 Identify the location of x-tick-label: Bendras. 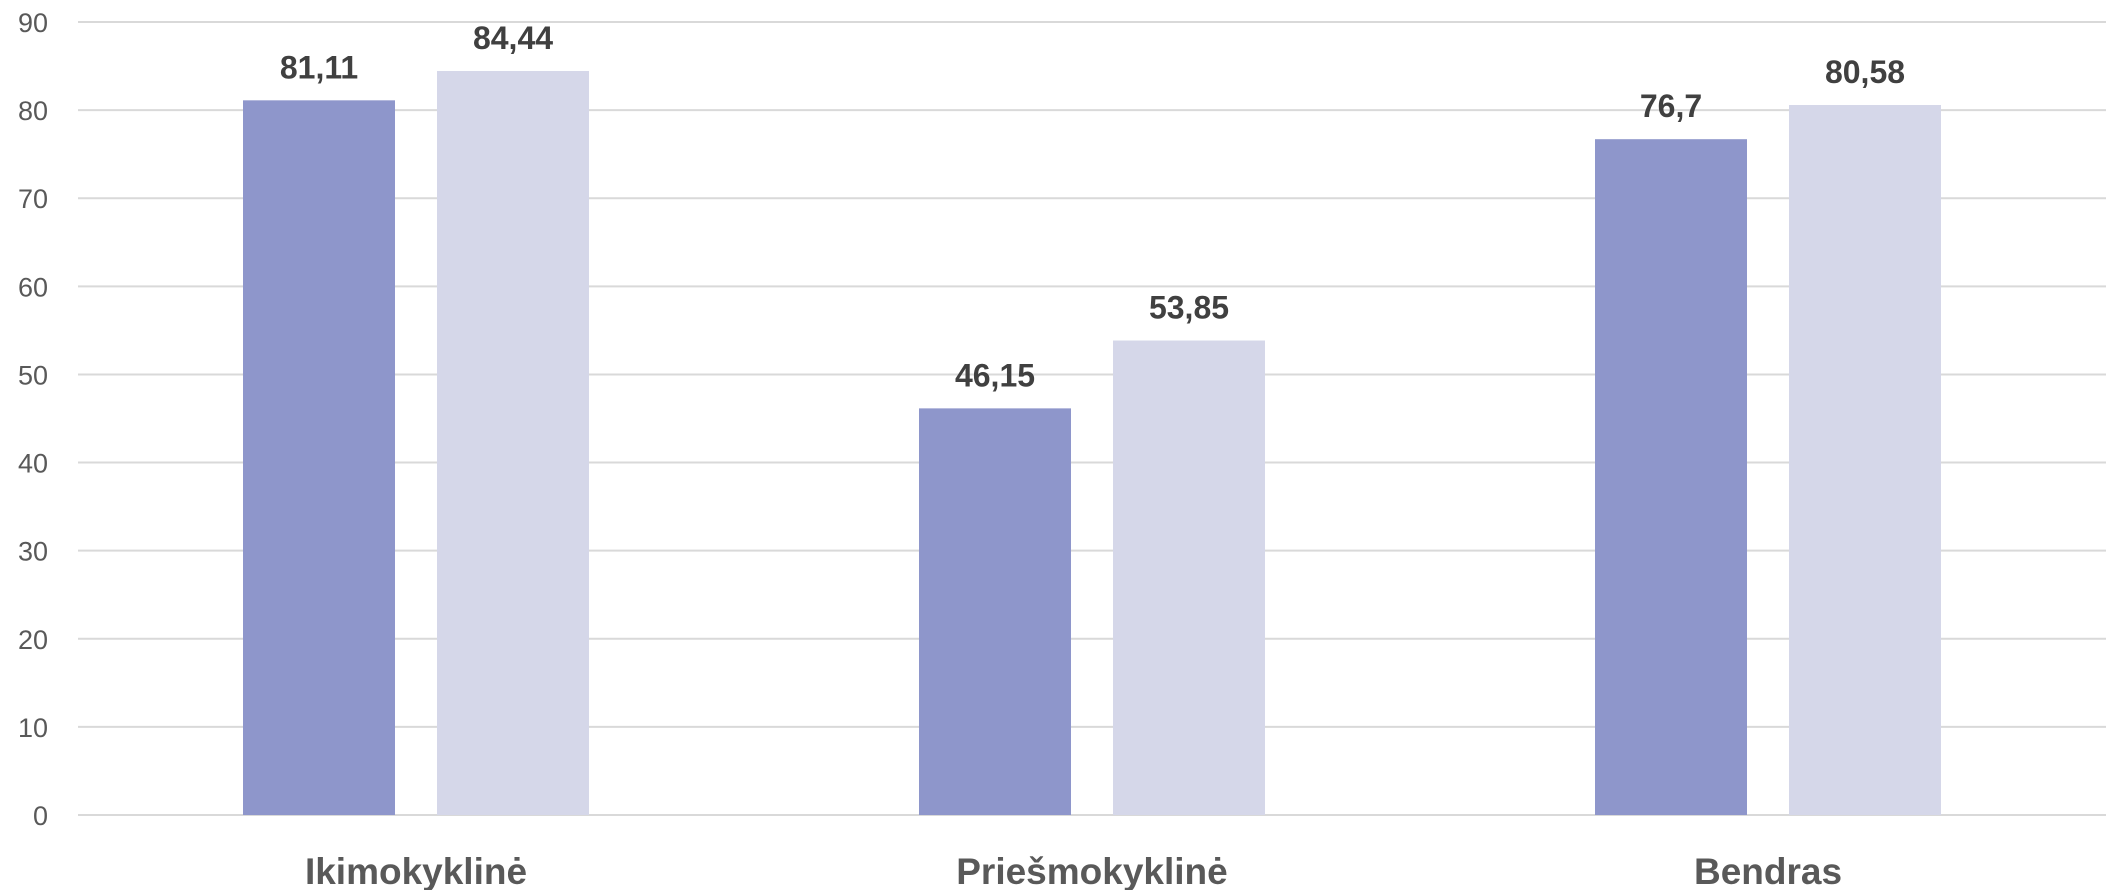
(1768, 870).